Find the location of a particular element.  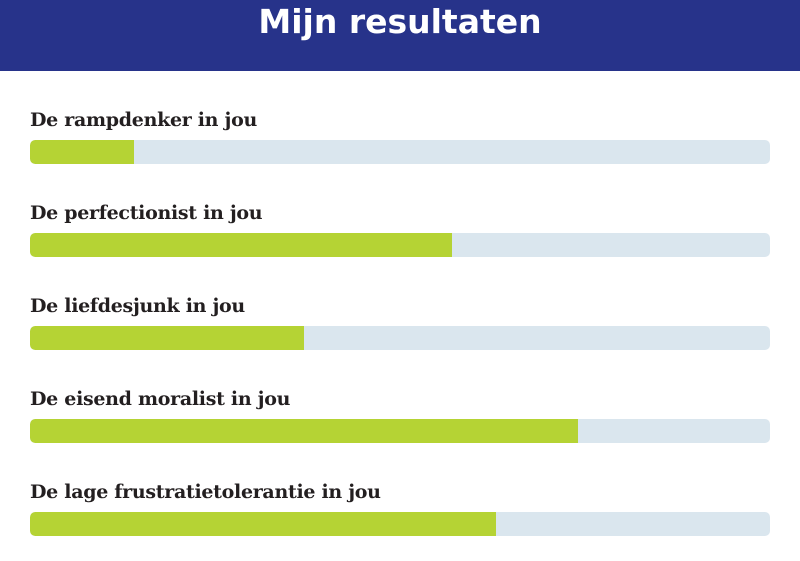

result-label: De rampdenker in jou is located at coordinates (143, 120).